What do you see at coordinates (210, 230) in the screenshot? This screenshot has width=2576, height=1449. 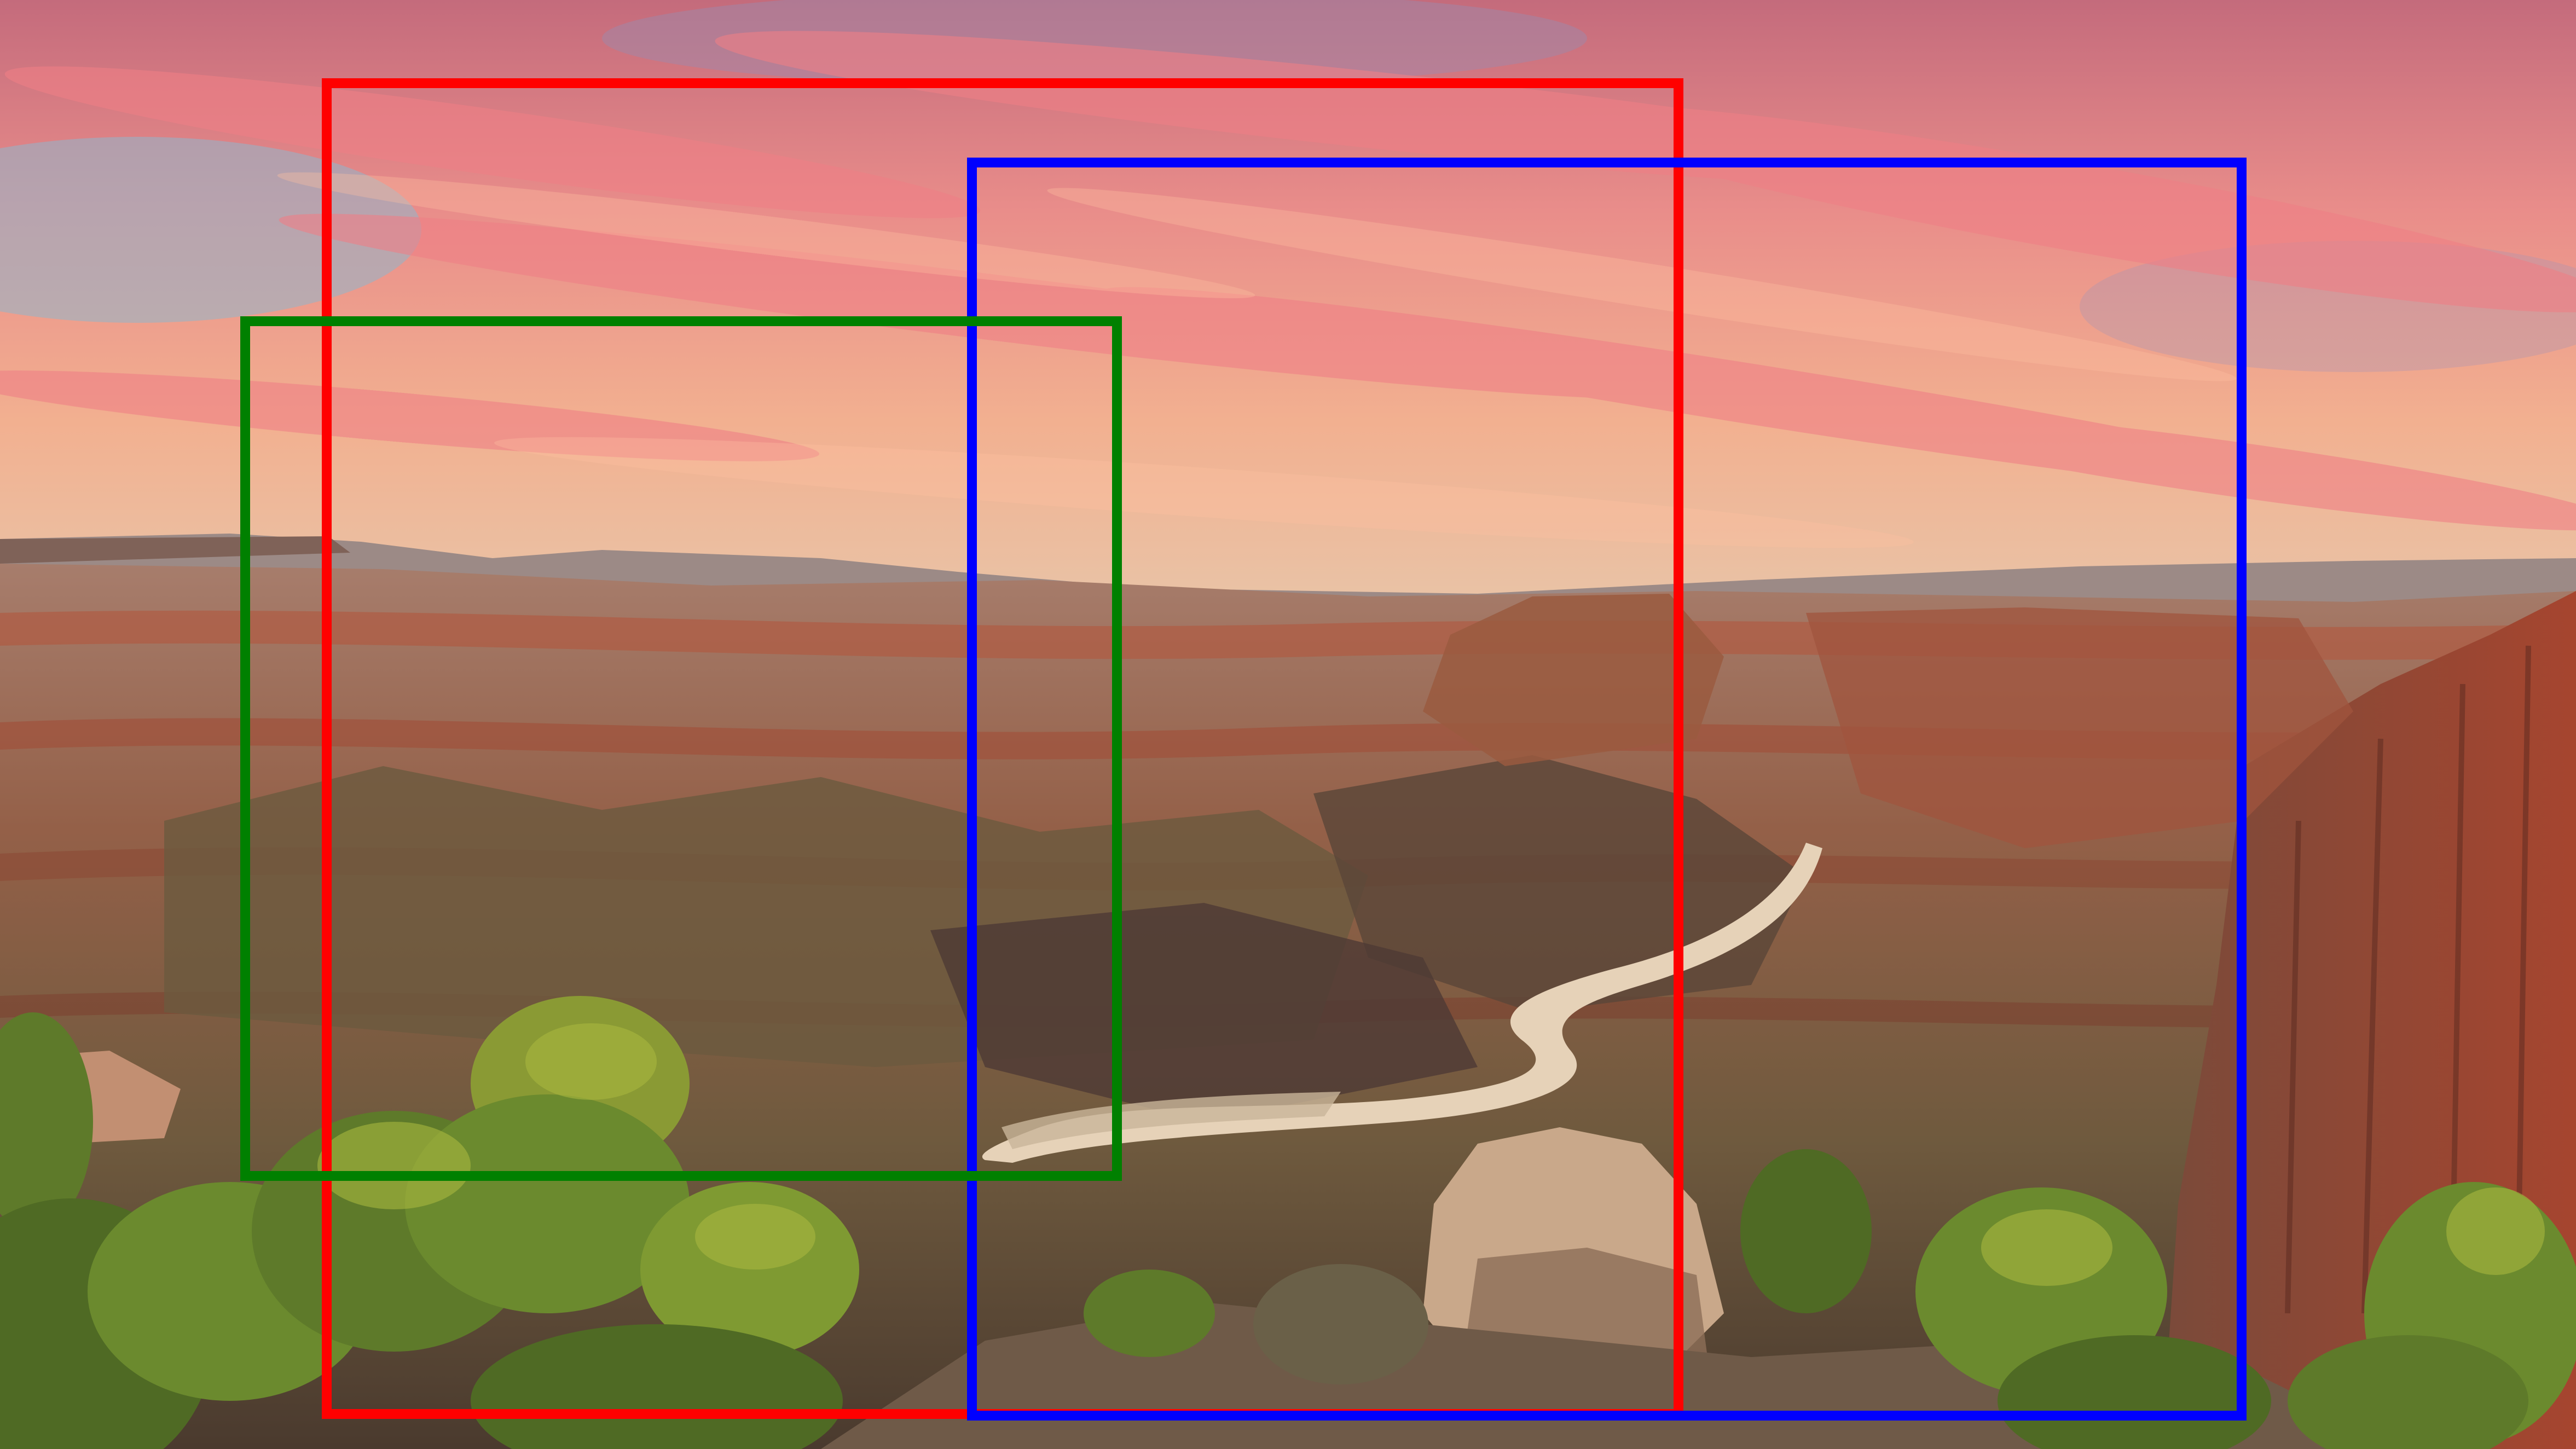 I see `sky-blue-patch` at bounding box center [210, 230].